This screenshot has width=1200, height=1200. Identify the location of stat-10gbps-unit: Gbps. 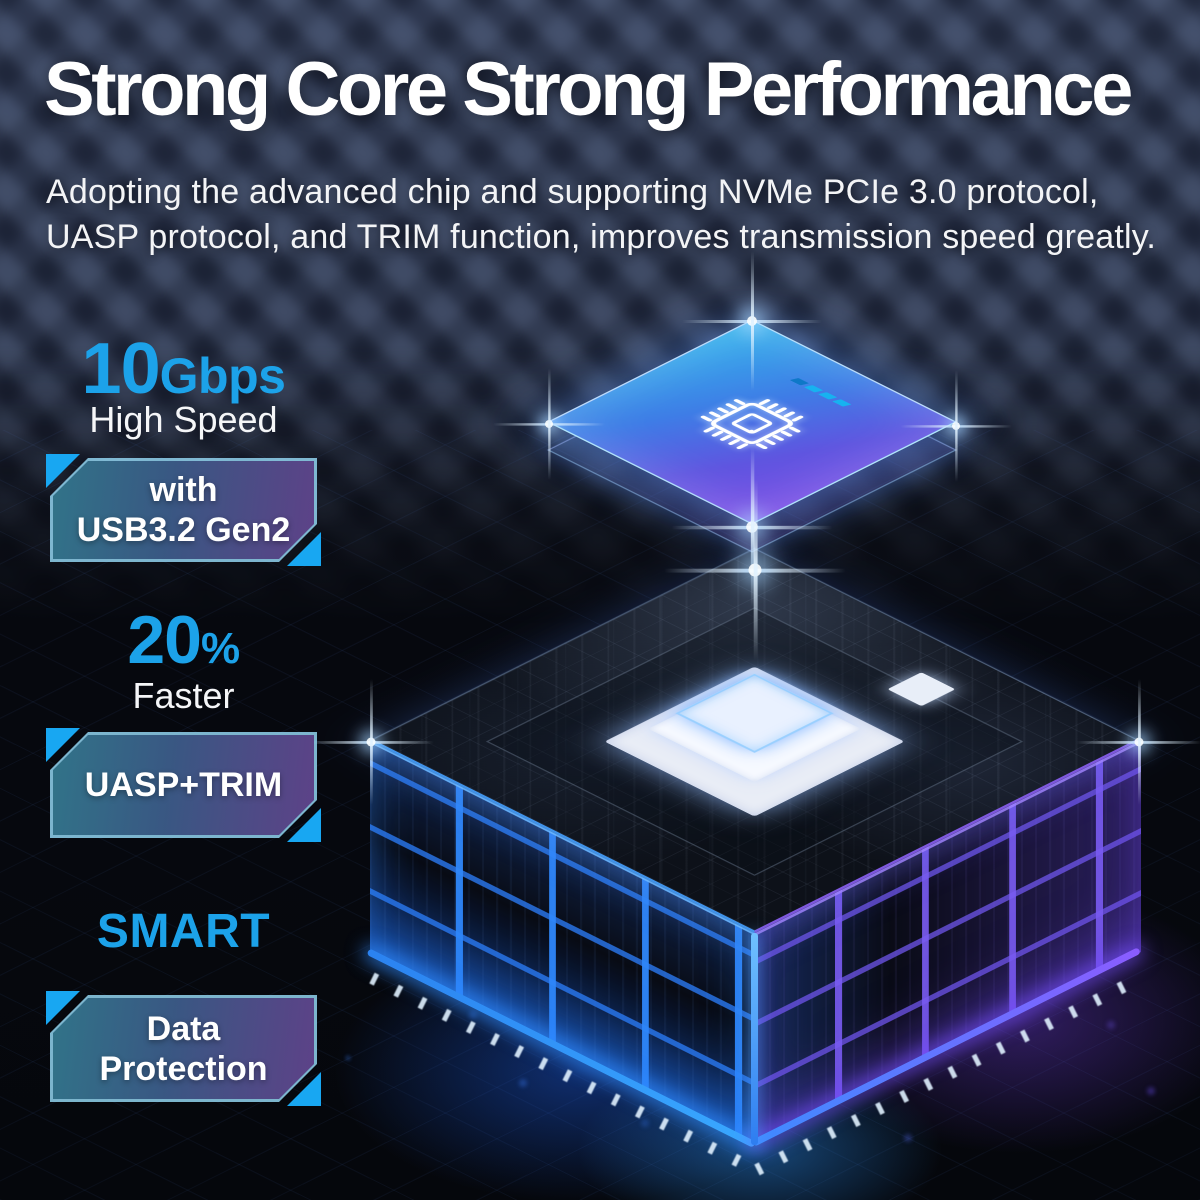
(222, 376).